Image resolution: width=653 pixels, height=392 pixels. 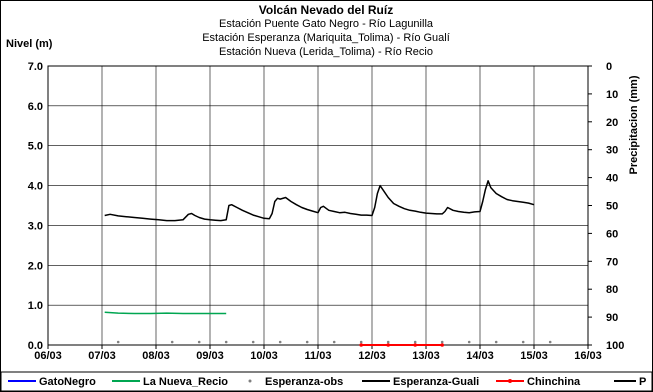 I want to click on x-tick-label: 09/03, so click(x=210, y=356).